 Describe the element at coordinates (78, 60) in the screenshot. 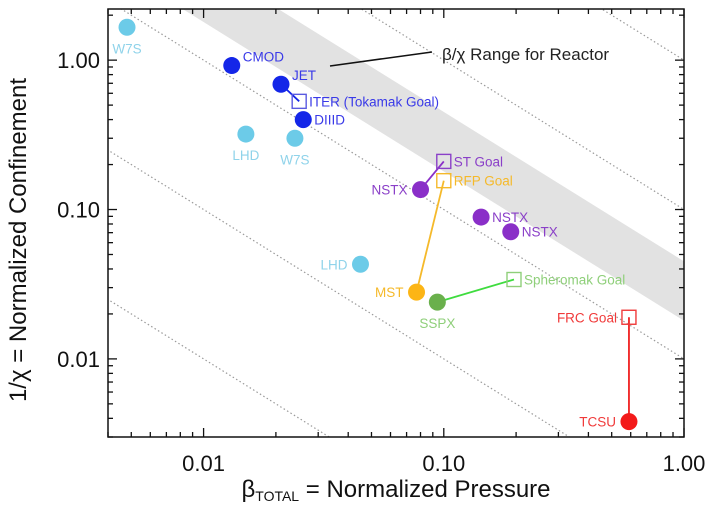

I see `y-tick-label: 1.00` at that location.